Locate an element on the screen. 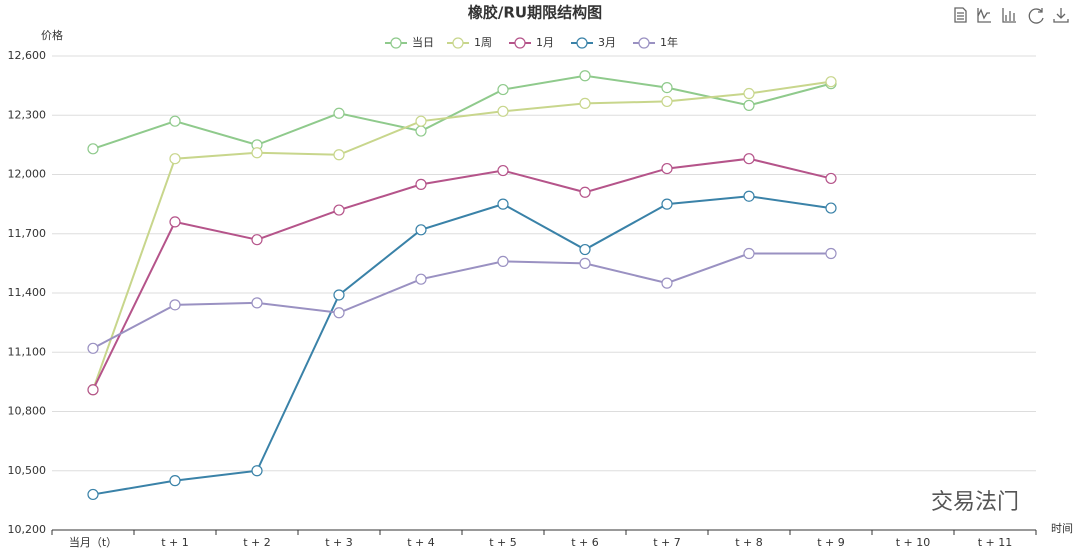  y-axis-label: 价格 is located at coordinates (52, 35).